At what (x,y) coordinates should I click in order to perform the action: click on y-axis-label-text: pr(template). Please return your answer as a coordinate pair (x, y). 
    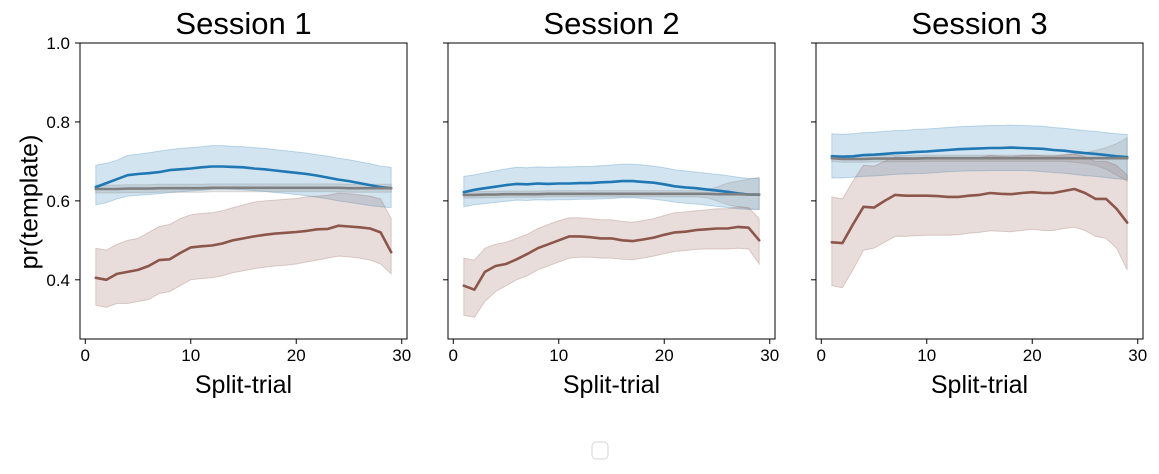
    Looking at the image, I should click on (30, 202).